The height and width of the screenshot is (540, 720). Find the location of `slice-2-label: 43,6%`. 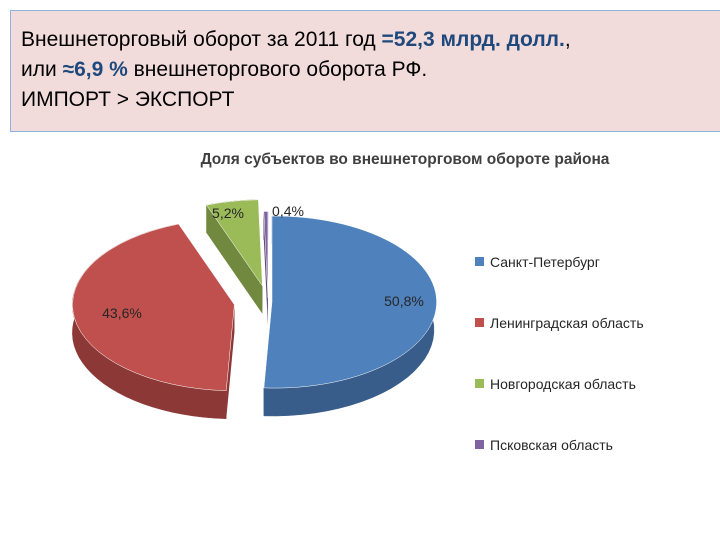

slice-2-label: 43,6% is located at coordinates (122, 313).